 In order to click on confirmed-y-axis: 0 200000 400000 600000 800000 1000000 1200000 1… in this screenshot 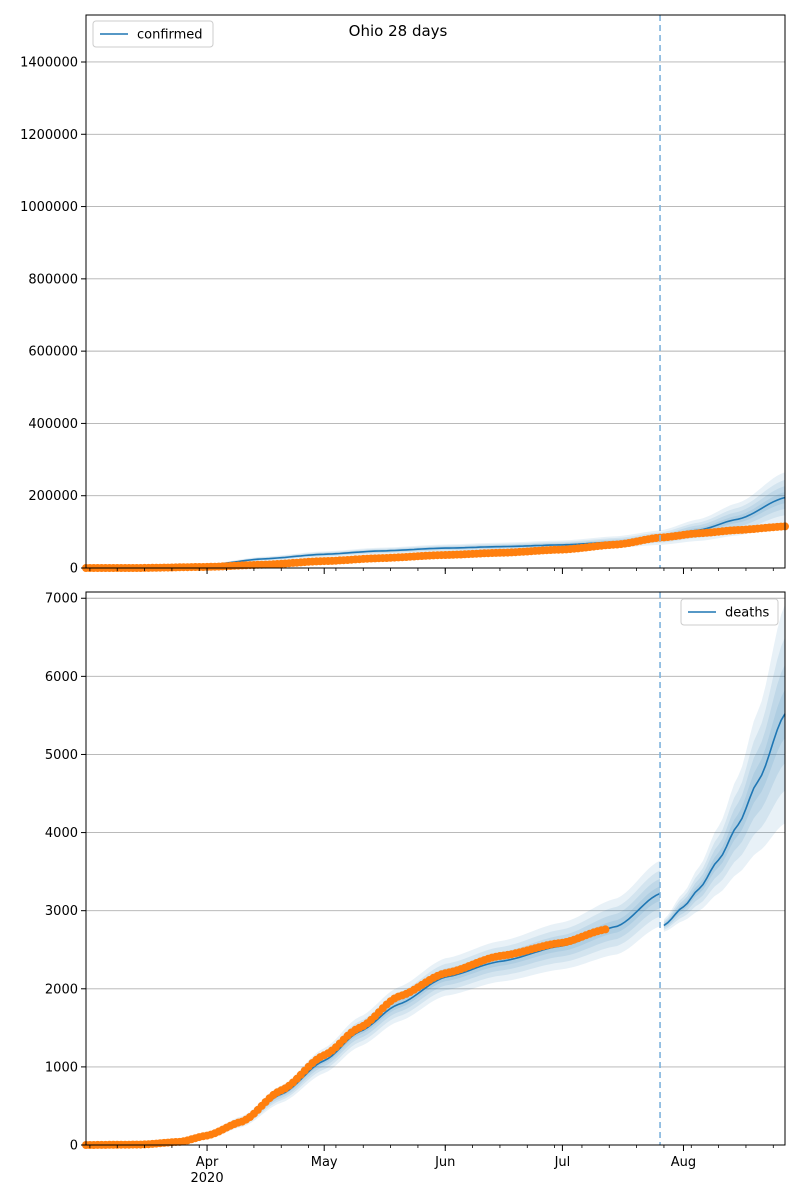, I will do `click(53, 316)`.